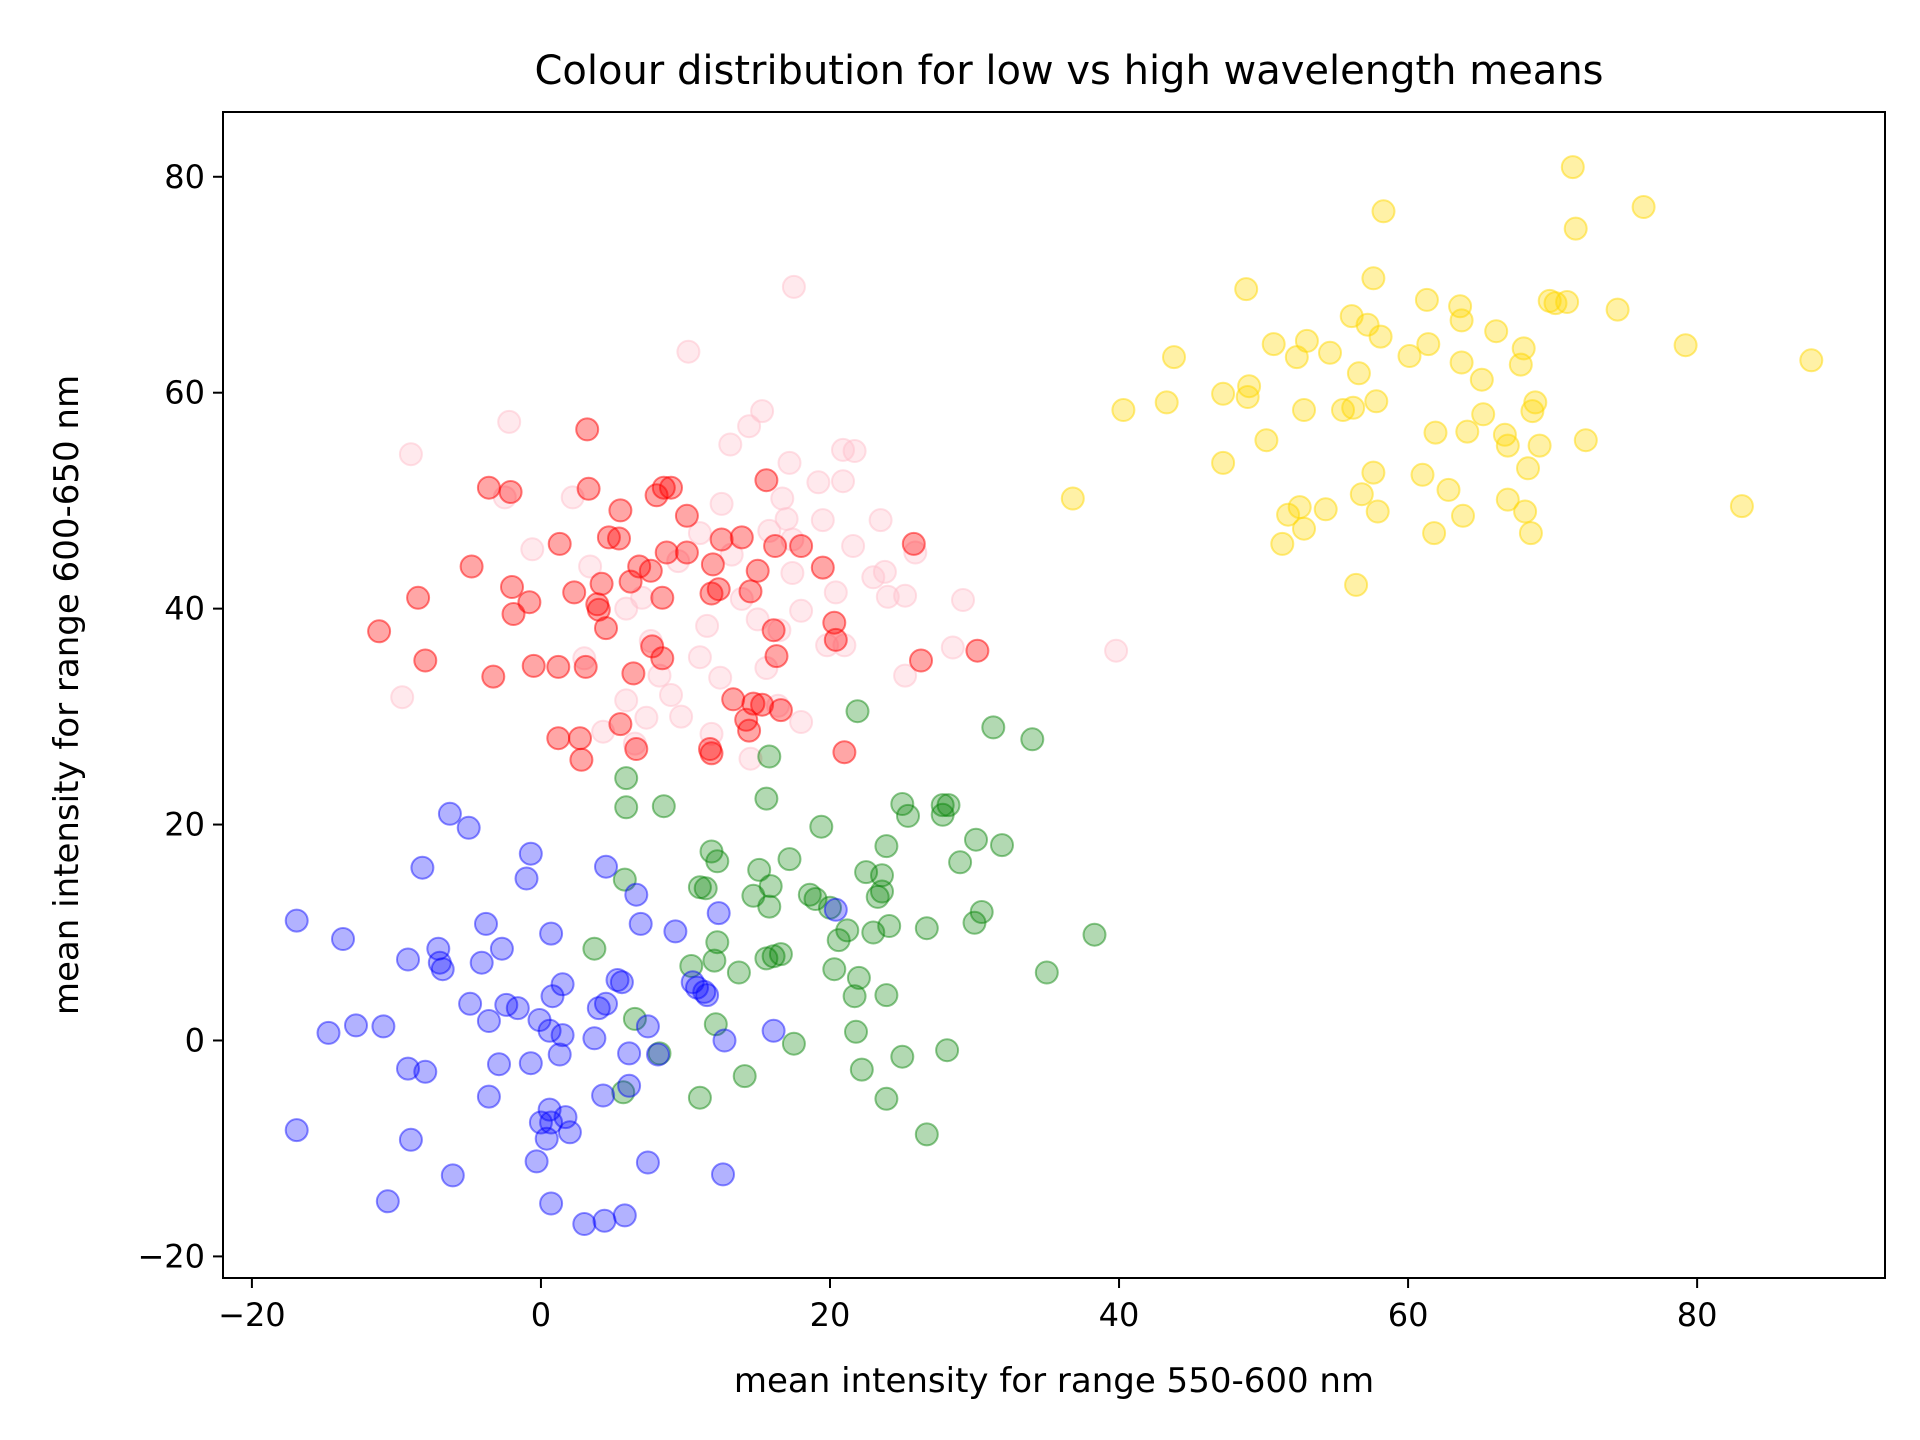 The width and height of the screenshot is (1920, 1440). What do you see at coordinates (184, 177) in the screenshot?
I see `y-tick-label: 80` at bounding box center [184, 177].